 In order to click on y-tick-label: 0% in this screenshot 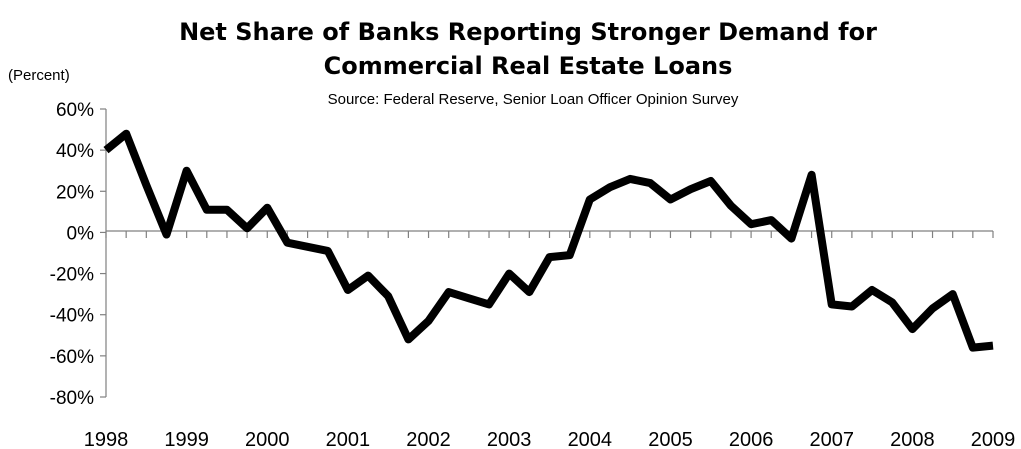, I will do `click(81, 233)`.